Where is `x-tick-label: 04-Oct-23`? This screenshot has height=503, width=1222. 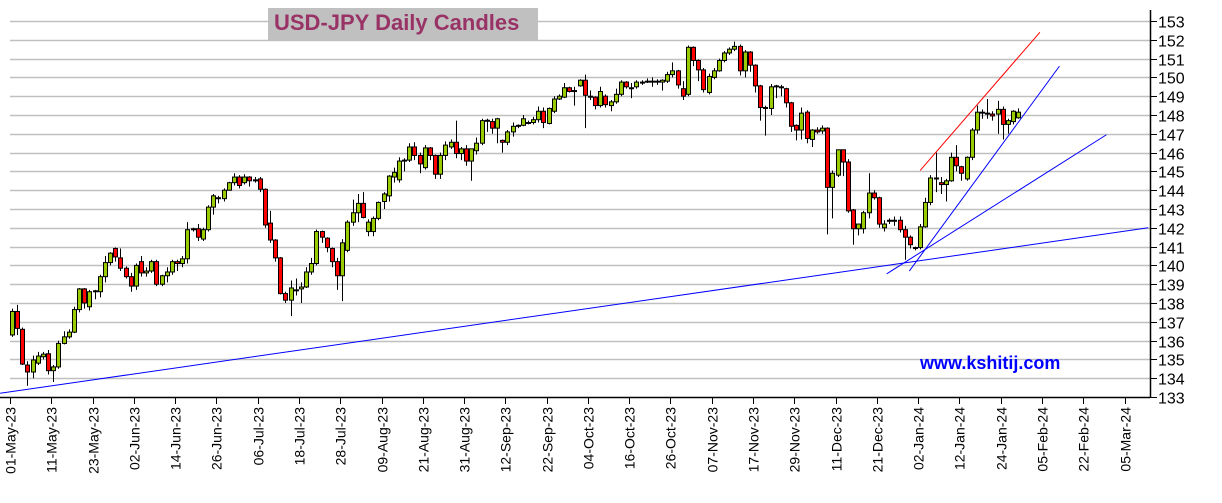 x-tick-label: 04-Oct-23 is located at coordinates (589, 438).